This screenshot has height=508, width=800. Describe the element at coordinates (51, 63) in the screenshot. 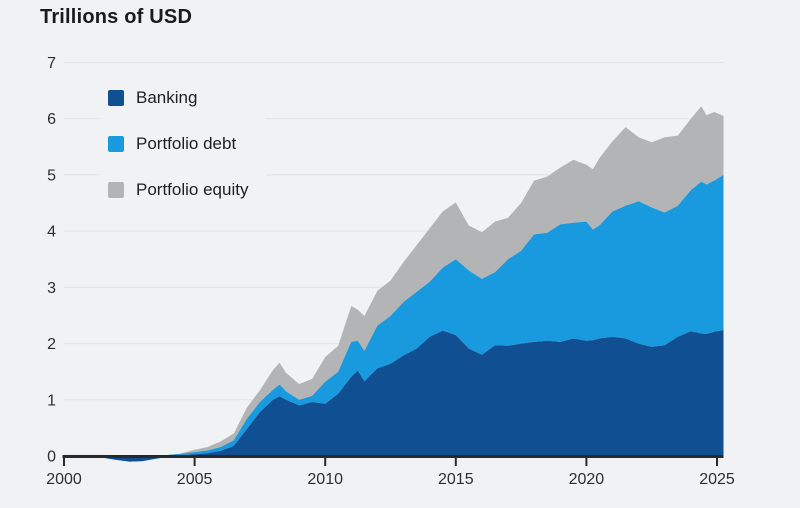

I see `y-tick-label-7: 7` at that location.